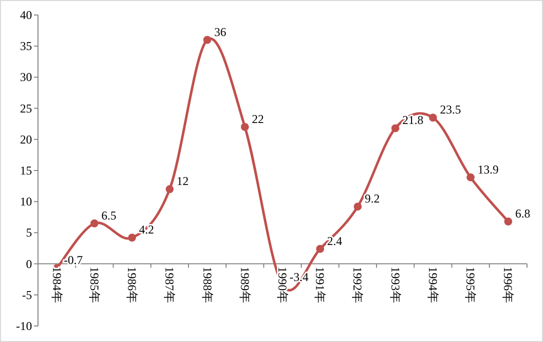 Image resolution: width=543 pixels, height=342 pixels. What do you see at coordinates (182, 181) in the screenshot?
I see `data-label: 12` at bounding box center [182, 181].